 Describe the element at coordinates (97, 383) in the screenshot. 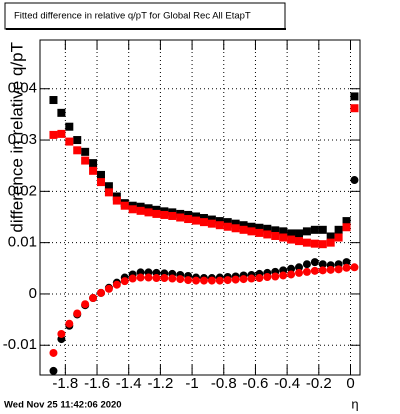

I see `x-tick-label: -1.6` at that location.